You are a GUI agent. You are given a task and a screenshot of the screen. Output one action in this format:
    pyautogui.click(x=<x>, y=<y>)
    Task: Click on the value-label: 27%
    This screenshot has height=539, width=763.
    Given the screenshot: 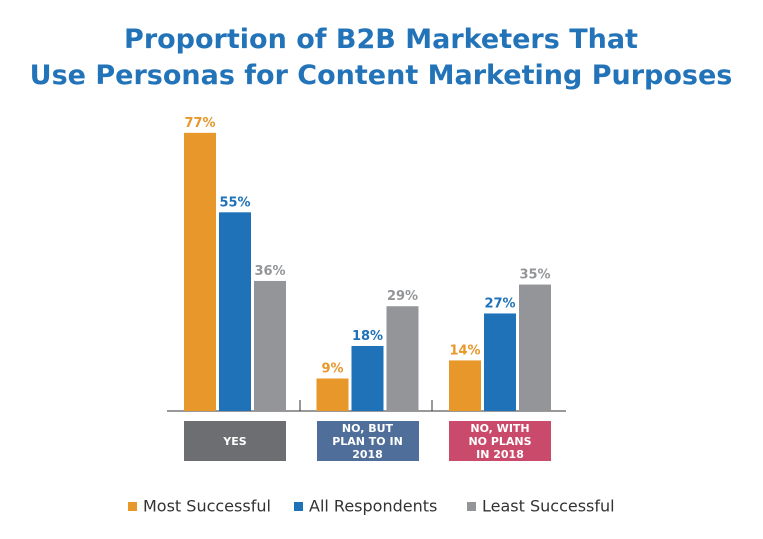 What is the action you would take?
    pyautogui.click(x=499, y=303)
    